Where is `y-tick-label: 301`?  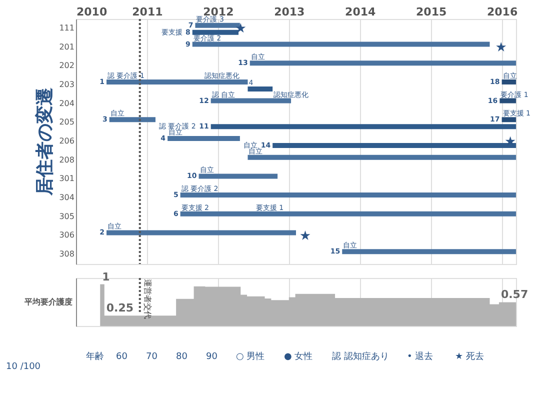
y-tick-label: 301 is located at coordinates (66, 179).